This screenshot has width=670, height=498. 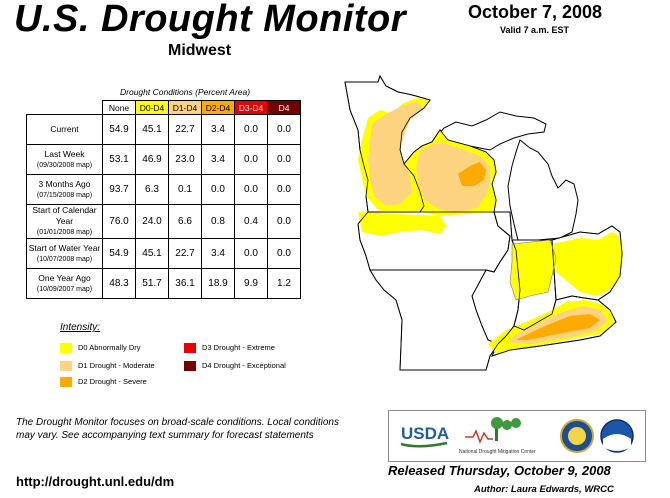 What do you see at coordinates (64, 159) in the screenshot?
I see `row-label: Last Week (09/30/2008 map)` at bounding box center [64, 159].